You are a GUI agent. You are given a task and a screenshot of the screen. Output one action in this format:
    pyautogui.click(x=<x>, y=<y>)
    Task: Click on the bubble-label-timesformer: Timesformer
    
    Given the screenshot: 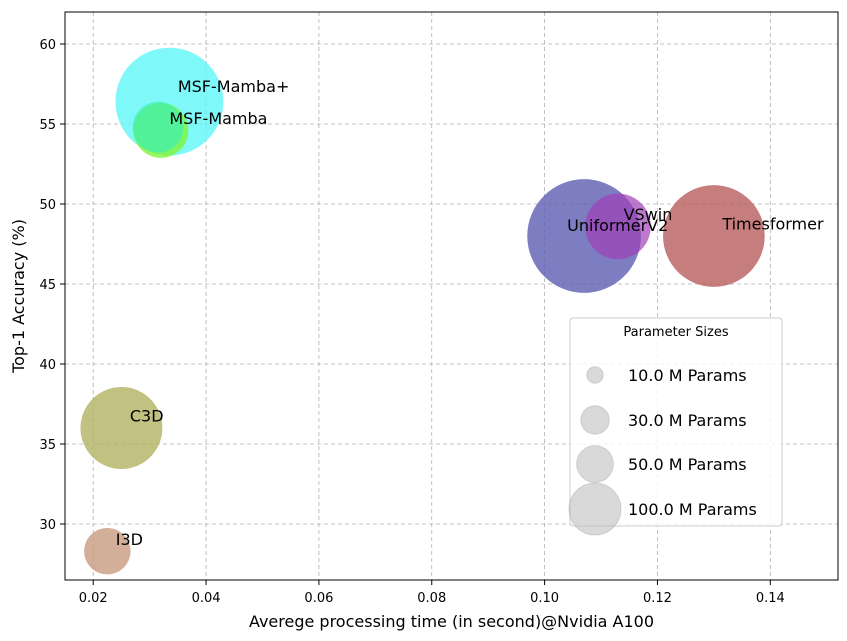 What is the action you would take?
    pyautogui.click(x=772, y=224)
    